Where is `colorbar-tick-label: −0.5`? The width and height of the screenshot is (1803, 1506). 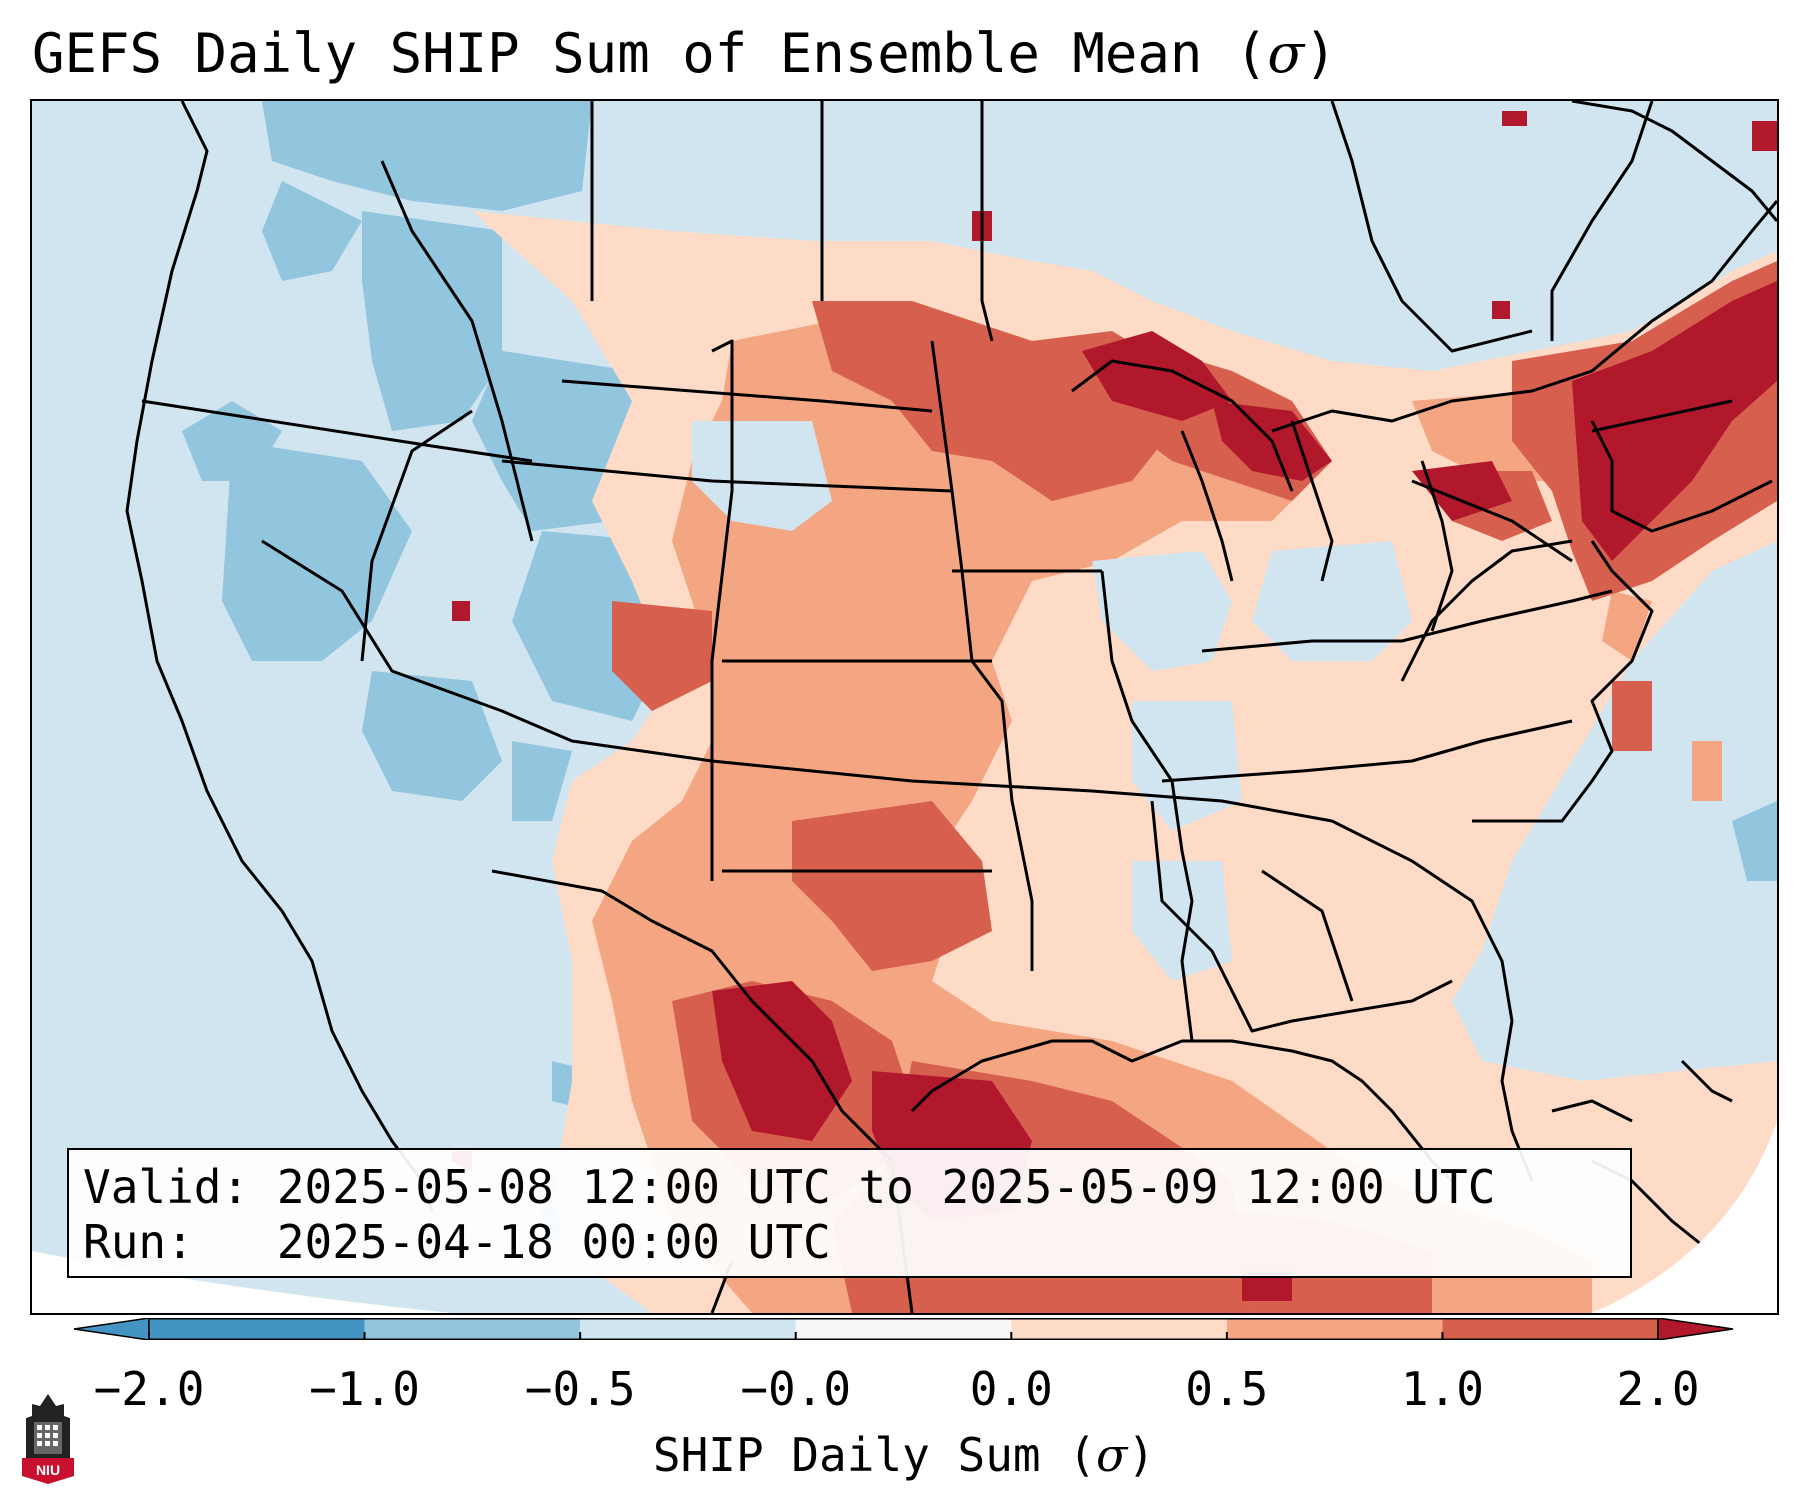 colorbar-tick-label: −0.5 is located at coordinates (580, 1389).